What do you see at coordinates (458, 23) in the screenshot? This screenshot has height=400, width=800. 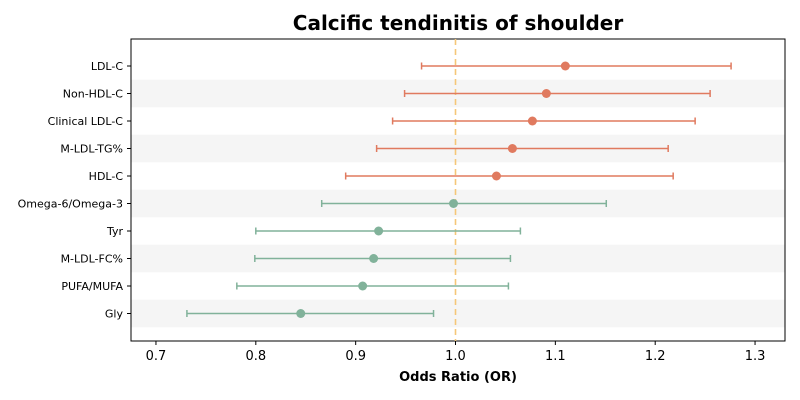 I see `chart-title: Calcific tendinitis of shoulder` at bounding box center [458, 23].